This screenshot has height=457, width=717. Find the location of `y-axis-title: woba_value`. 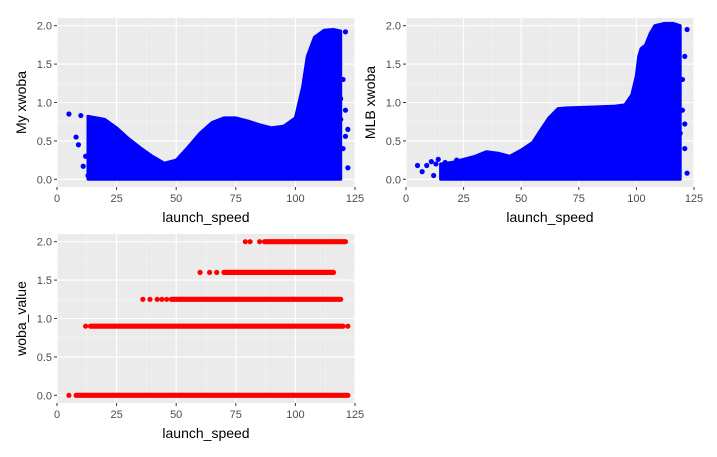

y-axis-title: woba_value is located at coordinates (21, 319).